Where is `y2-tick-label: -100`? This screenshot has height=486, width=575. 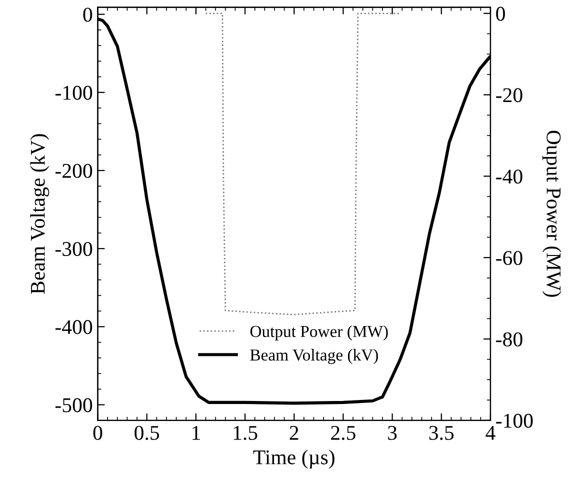 y2-tick-label: -100 is located at coordinates (514, 421).